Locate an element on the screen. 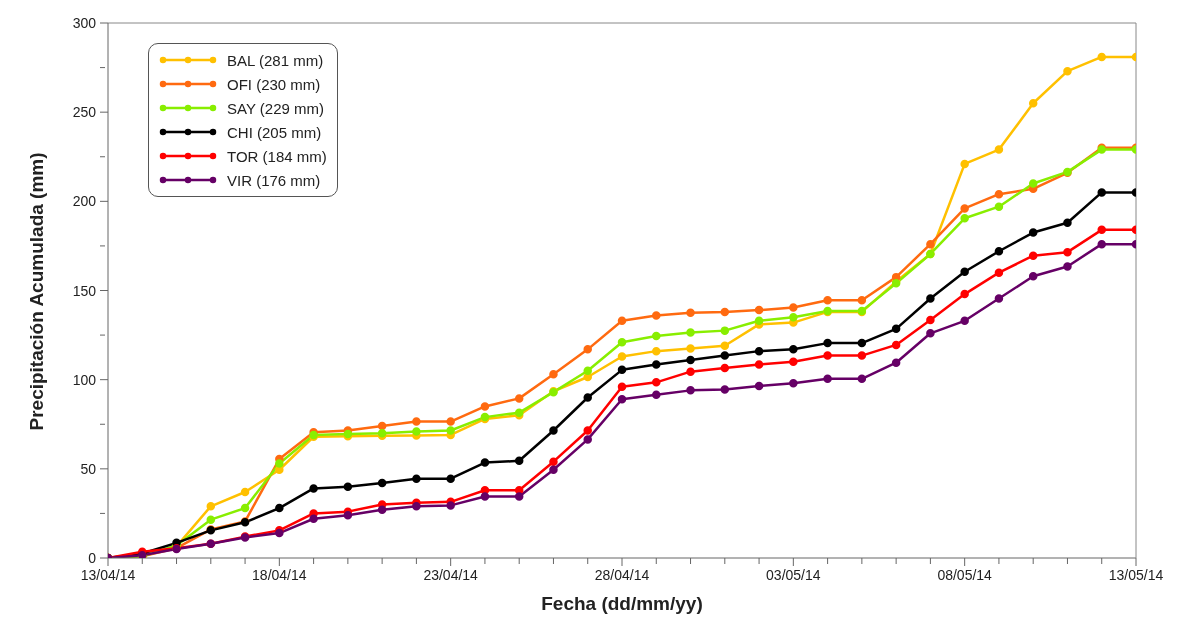  y-tick-label: 100 is located at coordinates (84, 379).